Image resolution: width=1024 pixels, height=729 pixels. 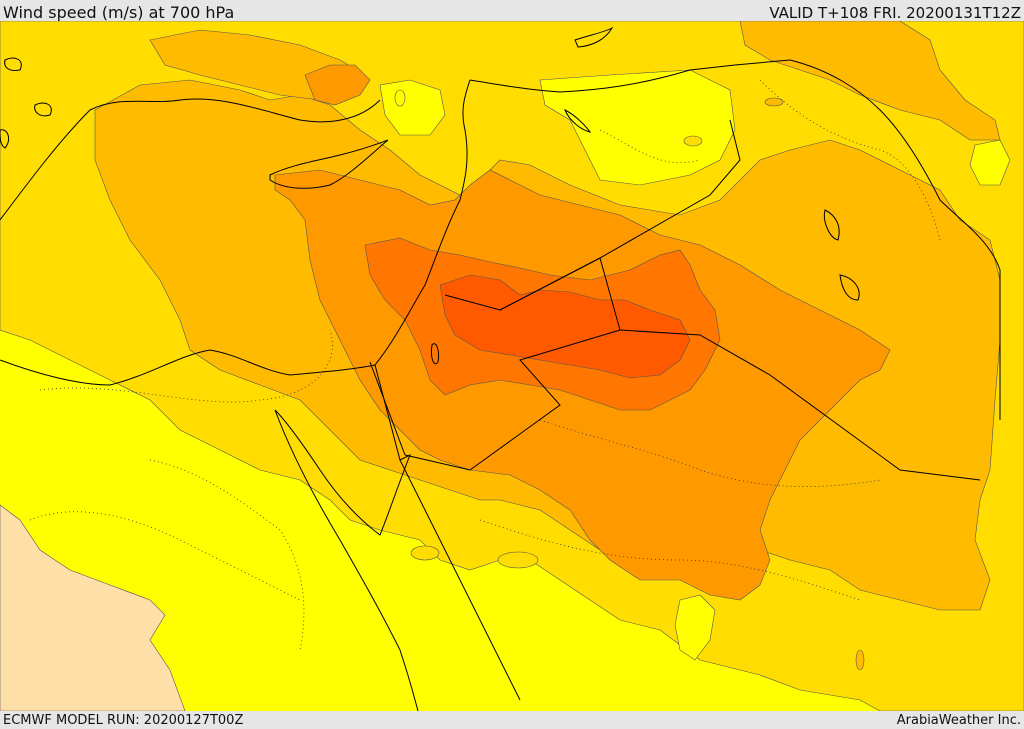 I want to click on model-run: ECMWF MODEL RUN: 20200127T00Z, so click(x=123, y=720).